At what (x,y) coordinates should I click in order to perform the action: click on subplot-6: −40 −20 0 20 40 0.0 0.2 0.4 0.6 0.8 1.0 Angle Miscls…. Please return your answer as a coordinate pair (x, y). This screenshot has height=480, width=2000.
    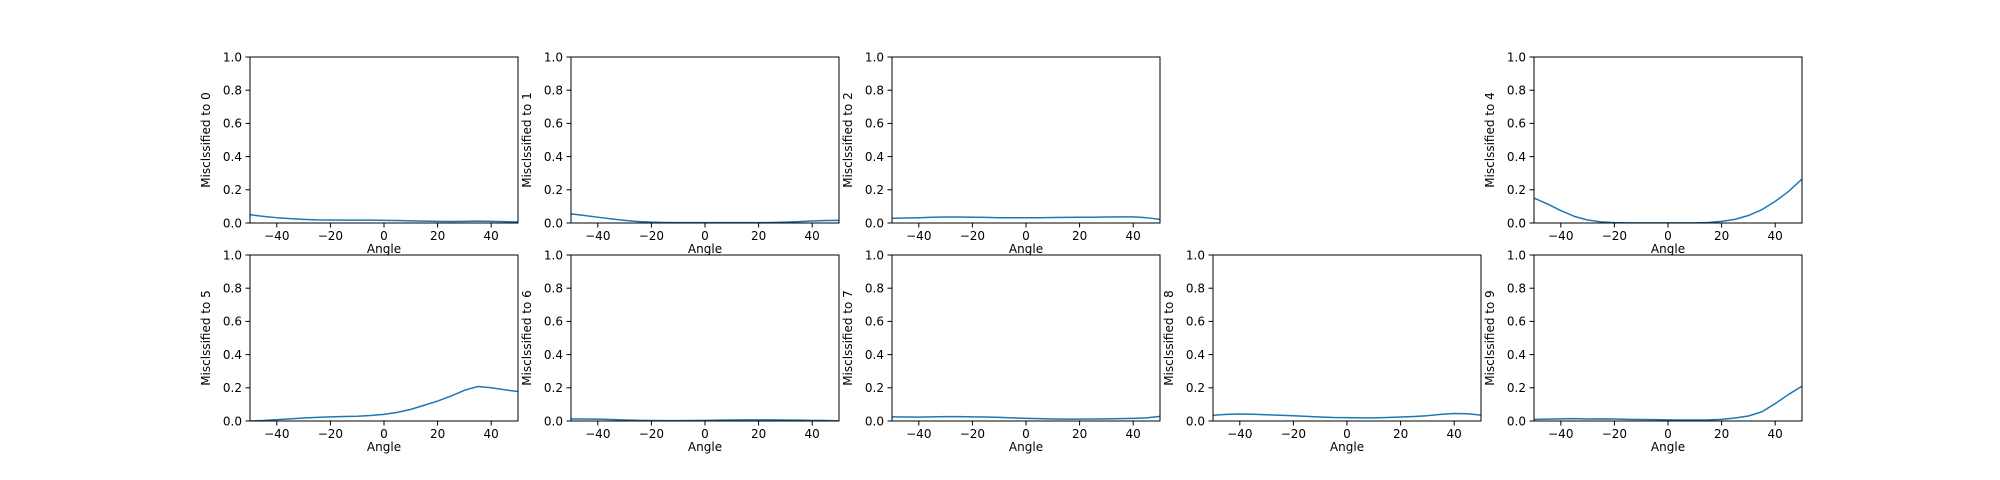
    Looking at the image, I should click on (680, 351).